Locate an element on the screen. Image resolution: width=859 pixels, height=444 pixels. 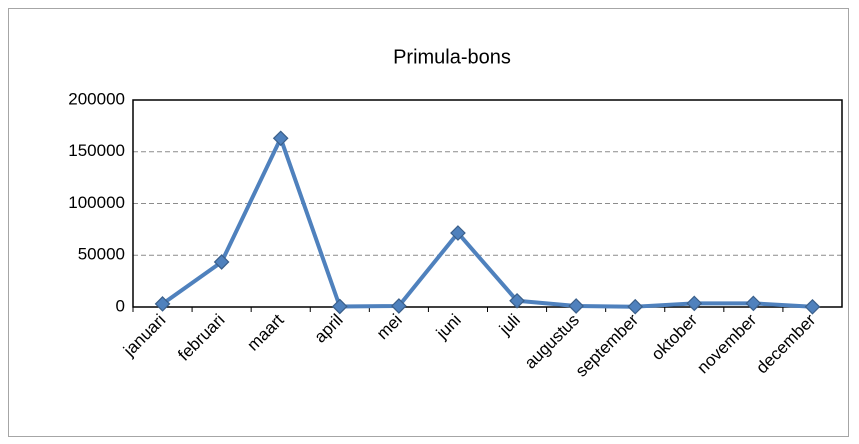
chart-title: Primula-bons is located at coordinates (452, 57).